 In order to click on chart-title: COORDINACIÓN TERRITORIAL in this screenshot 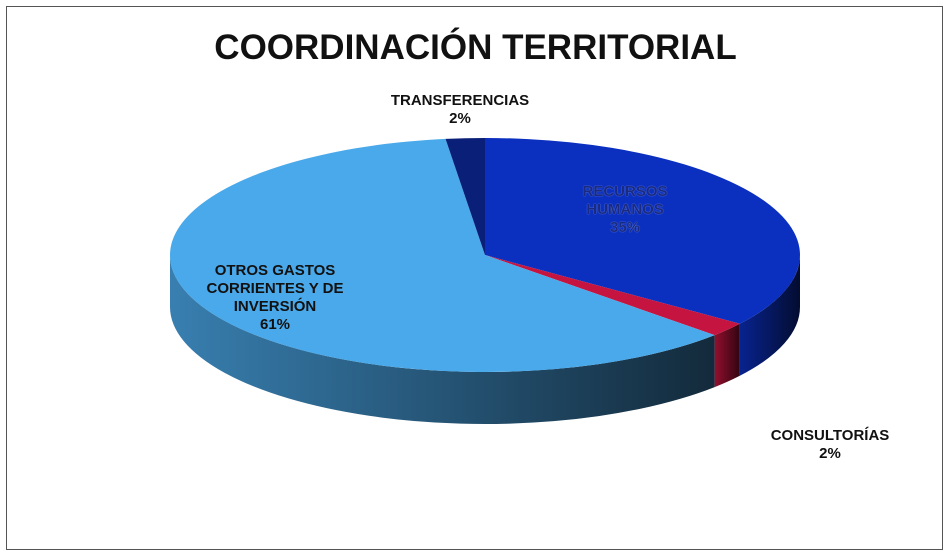, I will do `click(475, 47)`.